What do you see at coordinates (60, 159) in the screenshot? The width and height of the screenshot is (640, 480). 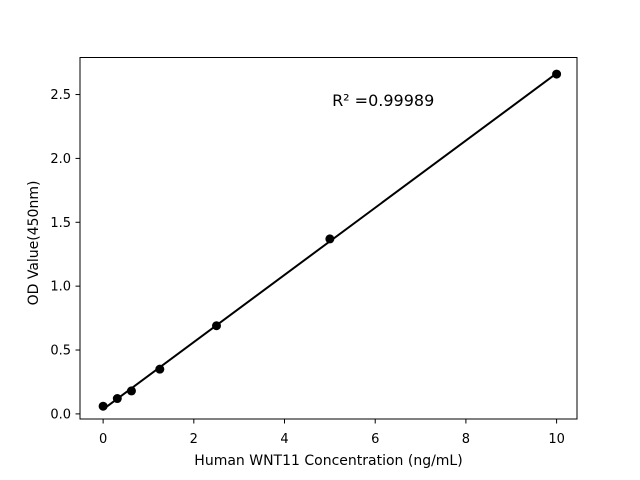 I see `y-tick-label: 2.0` at bounding box center [60, 159].